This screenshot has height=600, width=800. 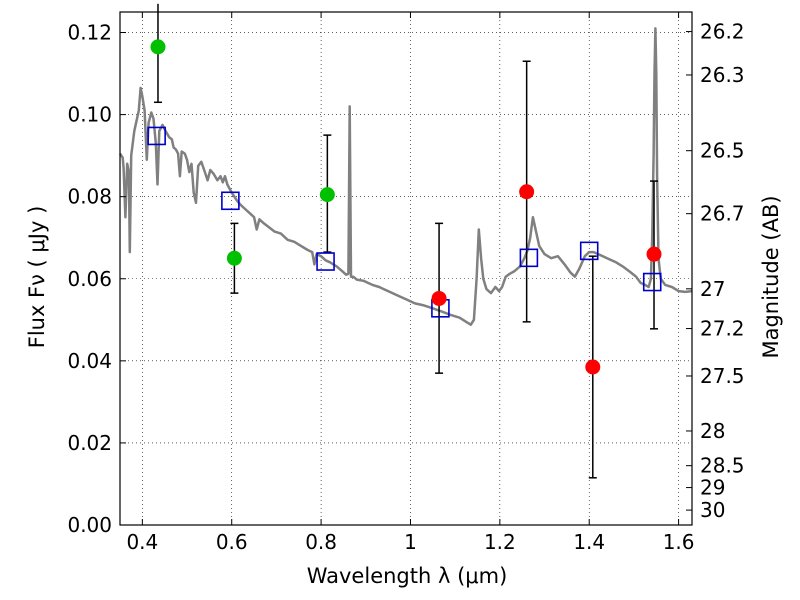 What do you see at coordinates (321, 542) in the screenshot?
I see `x-tick-label: 0.8` at bounding box center [321, 542].